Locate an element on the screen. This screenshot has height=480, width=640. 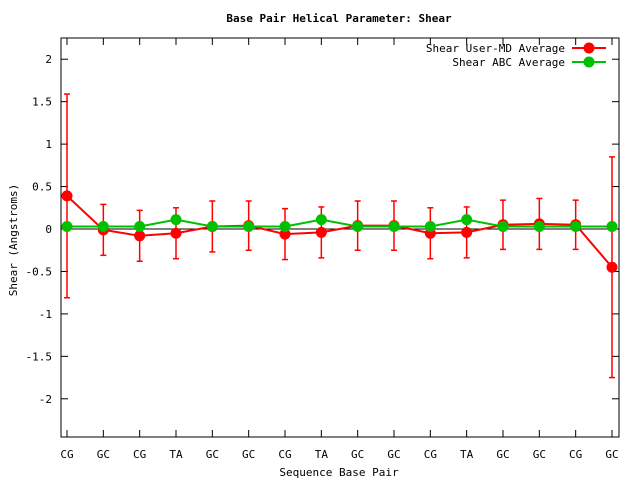
legend-label: Shear User-MD Average is located at coordinates (495, 48).